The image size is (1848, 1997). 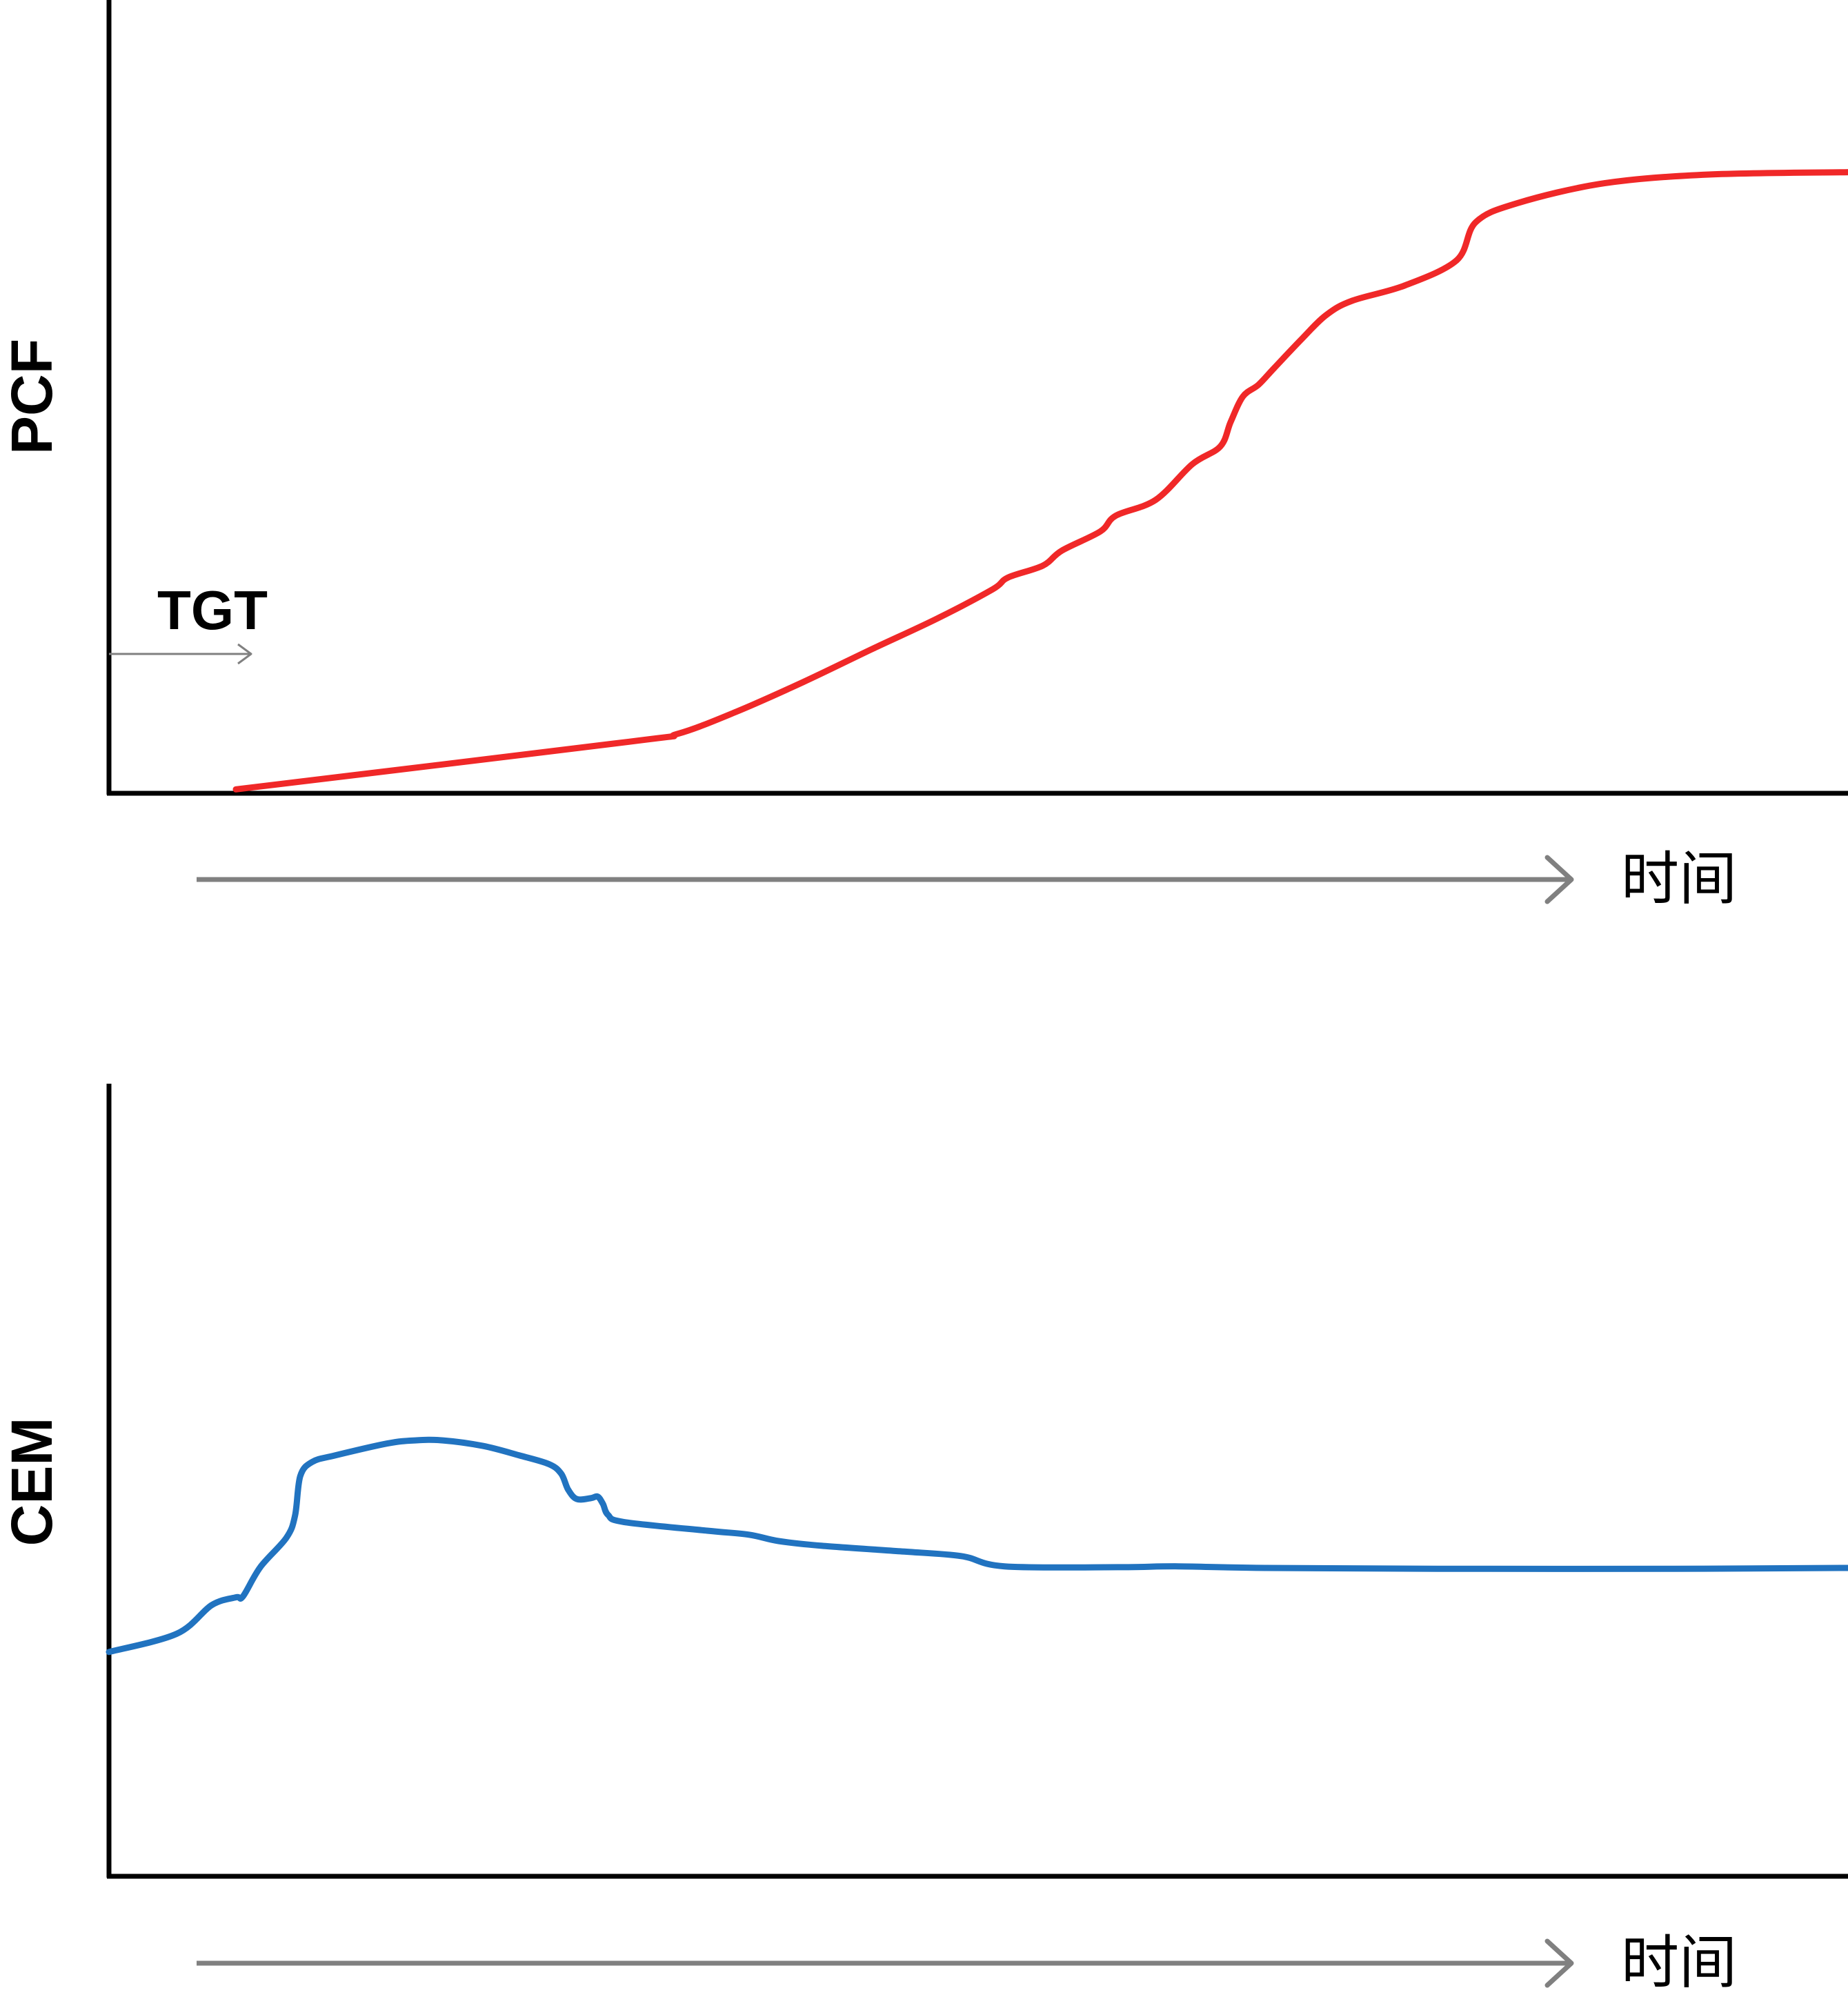 I want to click on tgt-label: TGT, so click(x=213, y=610).